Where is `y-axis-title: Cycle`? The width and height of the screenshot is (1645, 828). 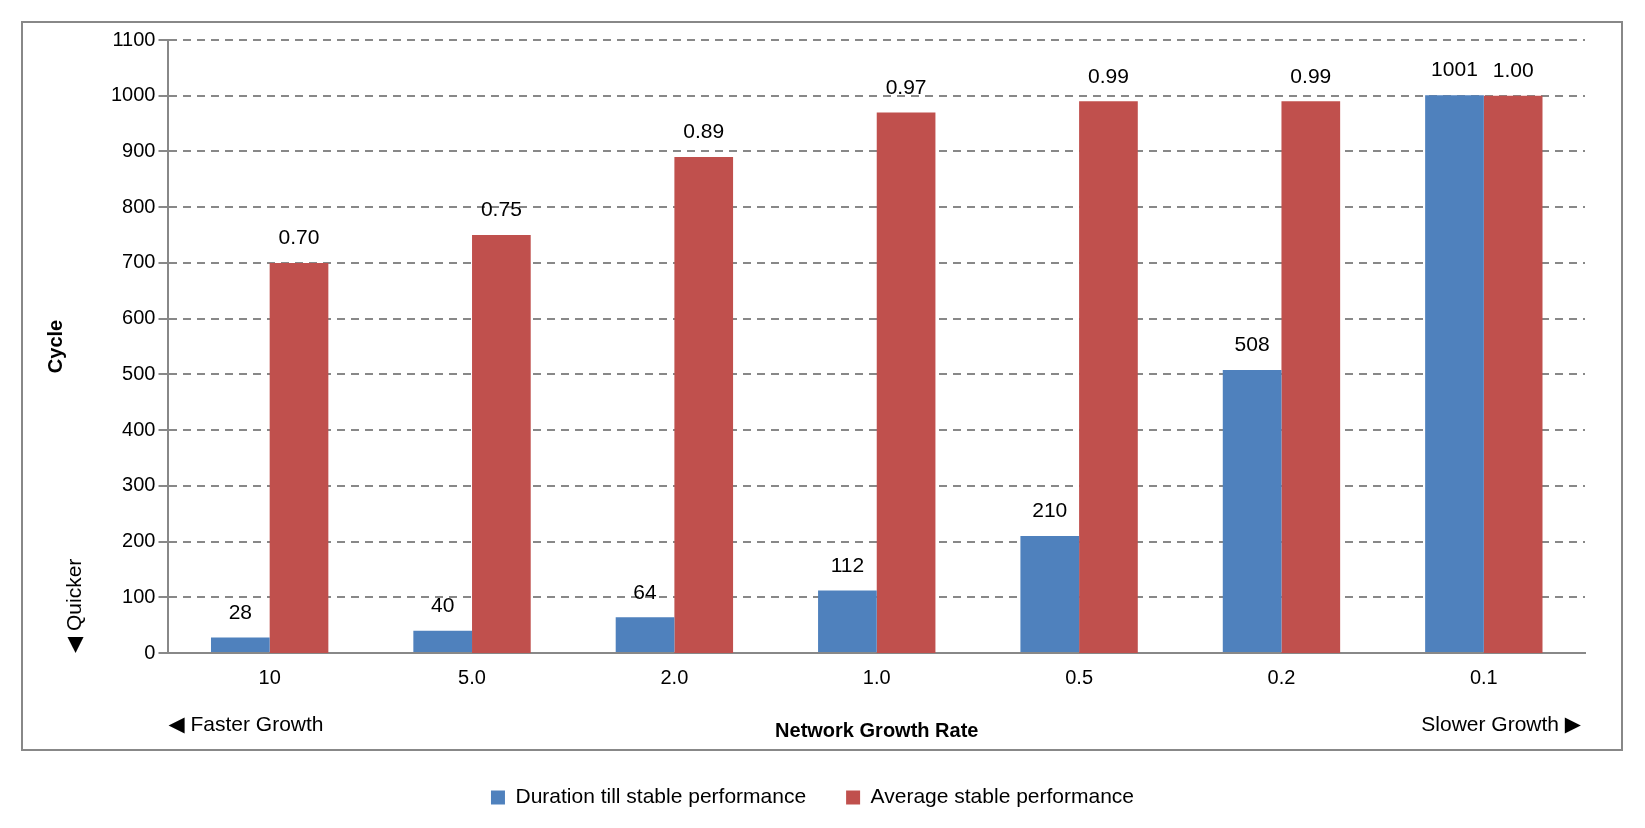 y-axis-title: Cycle is located at coordinates (54, 346).